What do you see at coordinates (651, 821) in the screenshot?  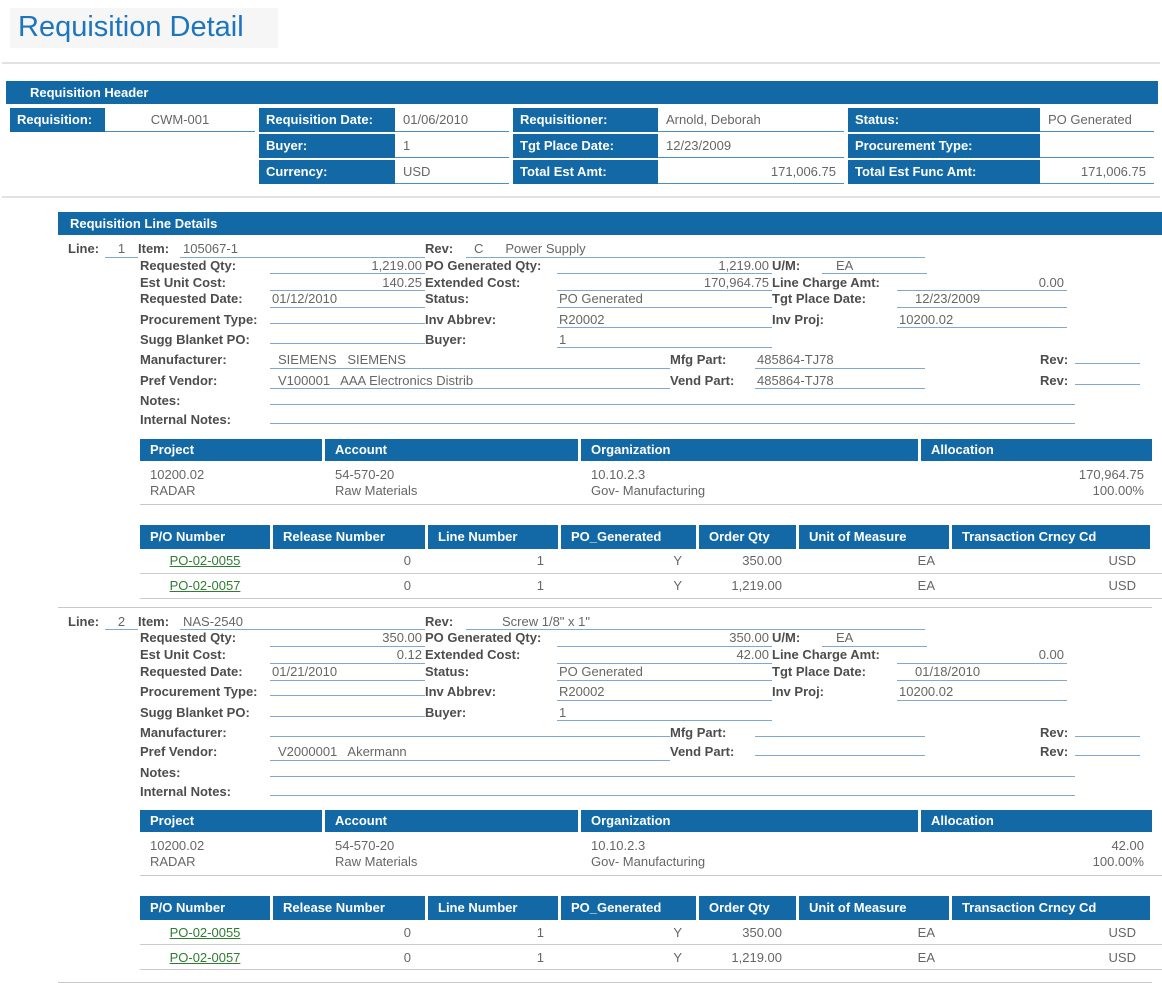 I see `project-table-header: Project Account Organization Allocation` at bounding box center [651, 821].